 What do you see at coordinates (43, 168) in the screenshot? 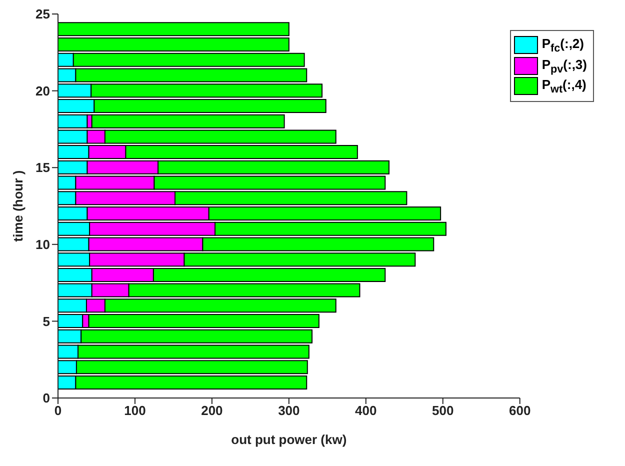
I see `y-tick-label: 15` at bounding box center [43, 168].